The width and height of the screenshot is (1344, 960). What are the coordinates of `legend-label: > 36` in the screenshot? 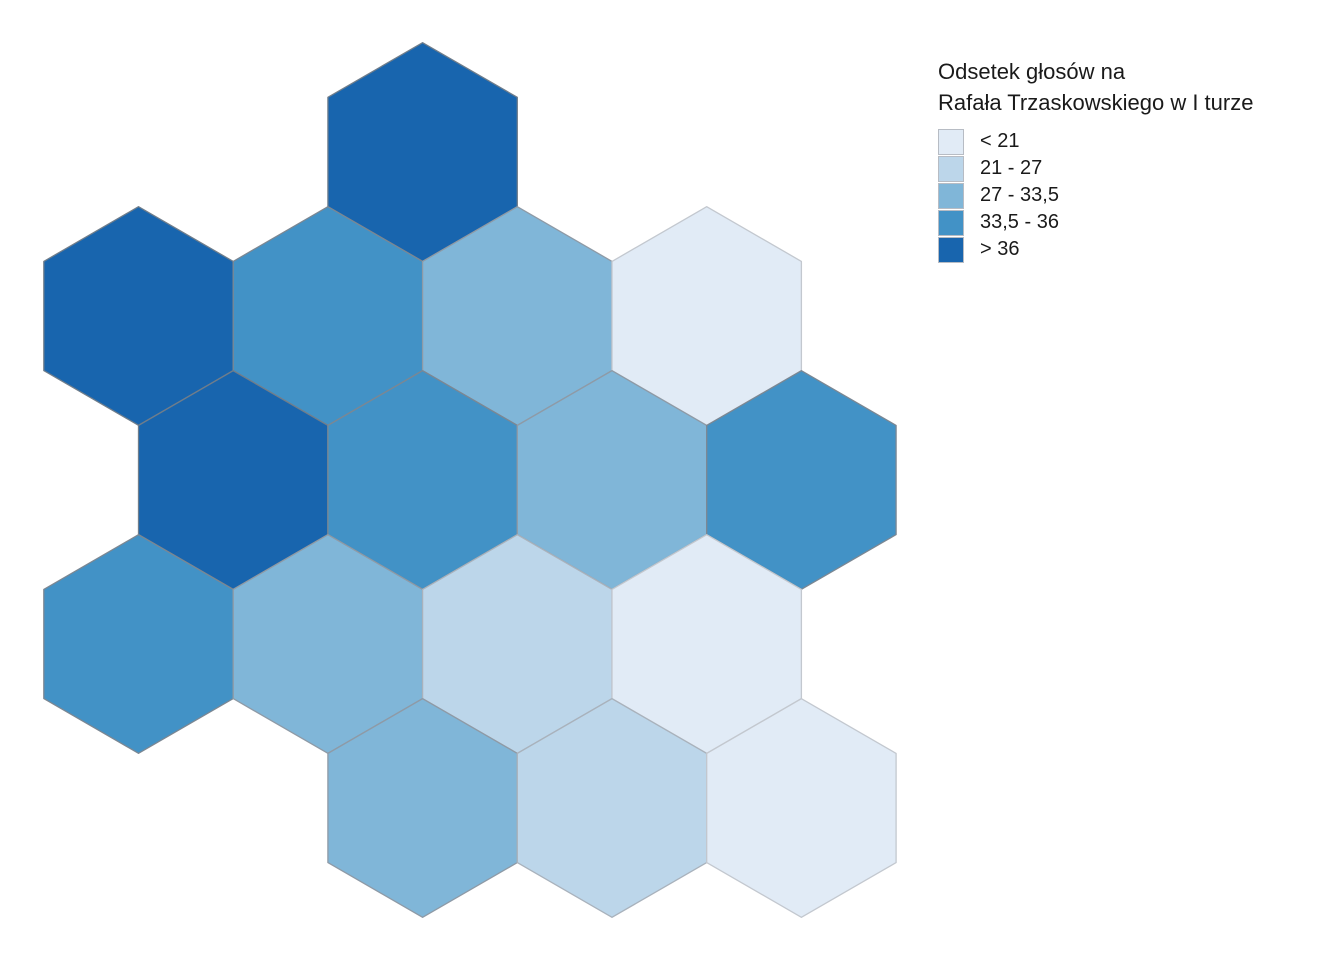 It's located at (1000, 249).